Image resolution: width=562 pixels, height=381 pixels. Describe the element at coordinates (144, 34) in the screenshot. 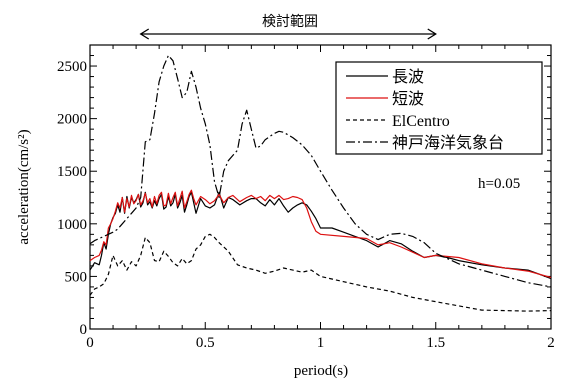

I see `range-arrow-left-icon` at that location.